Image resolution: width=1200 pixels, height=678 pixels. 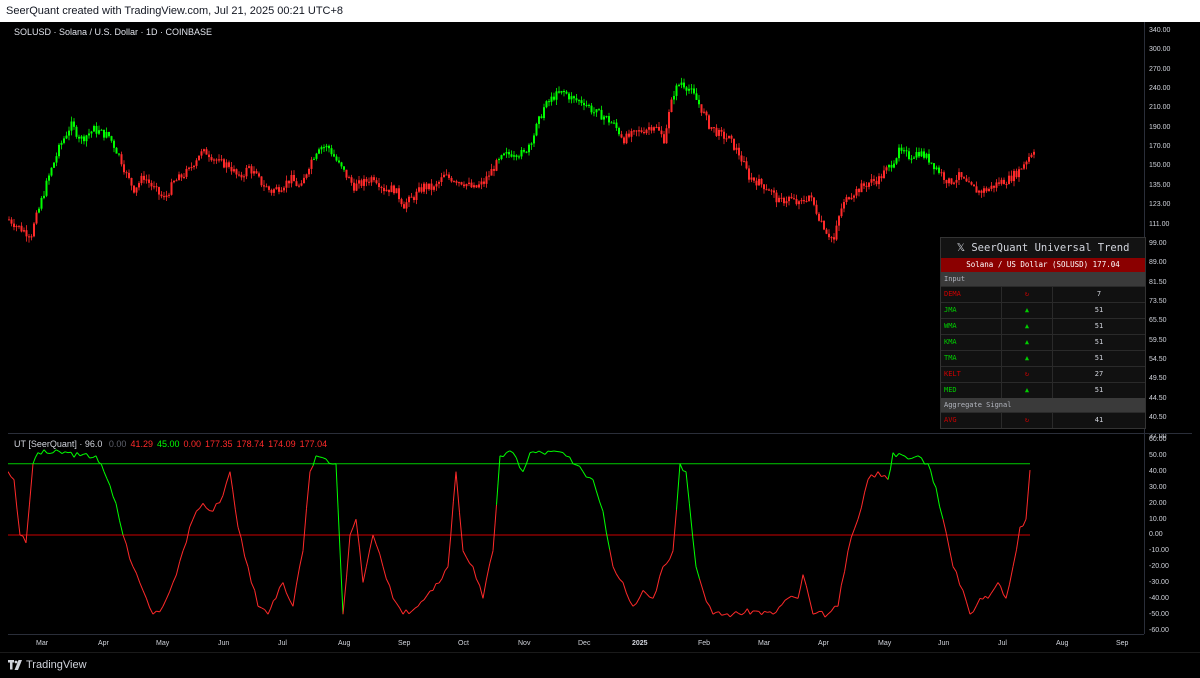 I want to click on tradingview-logo: TradingView, so click(x=47, y=665).